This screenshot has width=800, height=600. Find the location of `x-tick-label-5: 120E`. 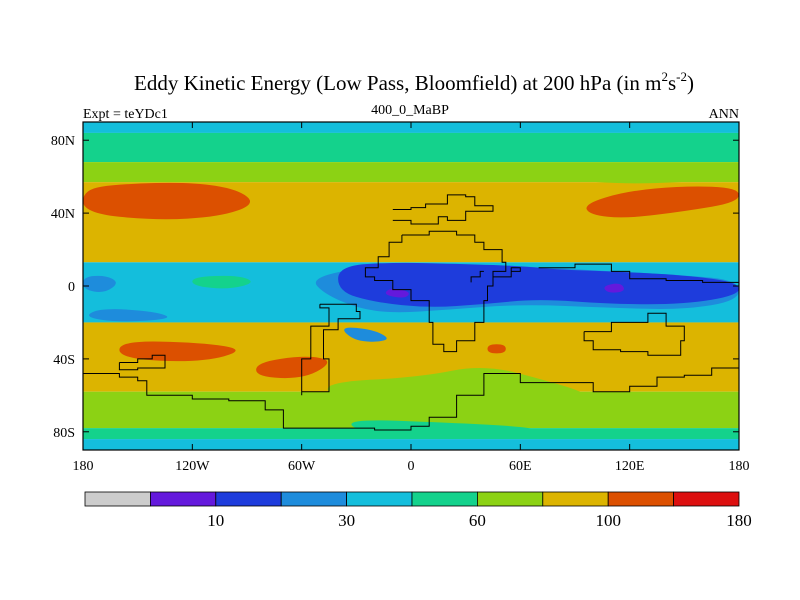

x-tick-label-5: 120E is located at coordinates (630, 466).